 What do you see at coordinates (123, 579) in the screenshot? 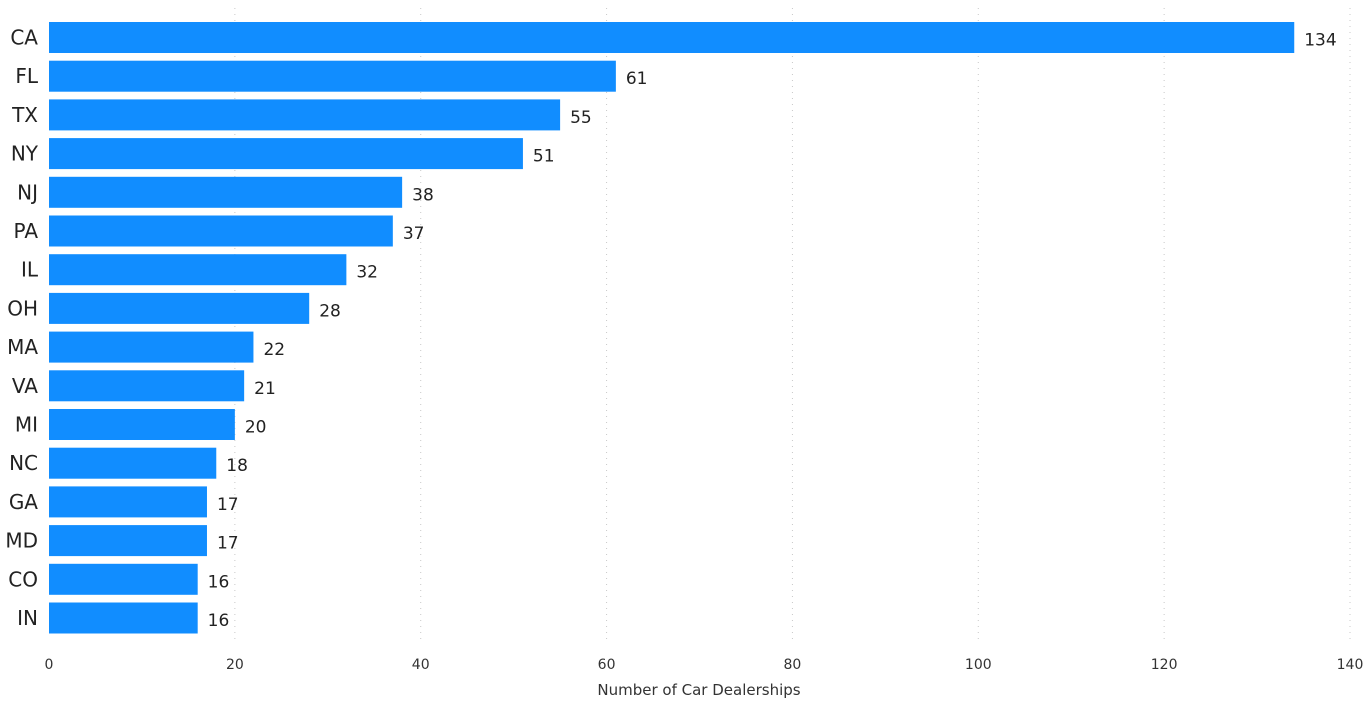
I see `bar-co` at bounding box center [123, 579].